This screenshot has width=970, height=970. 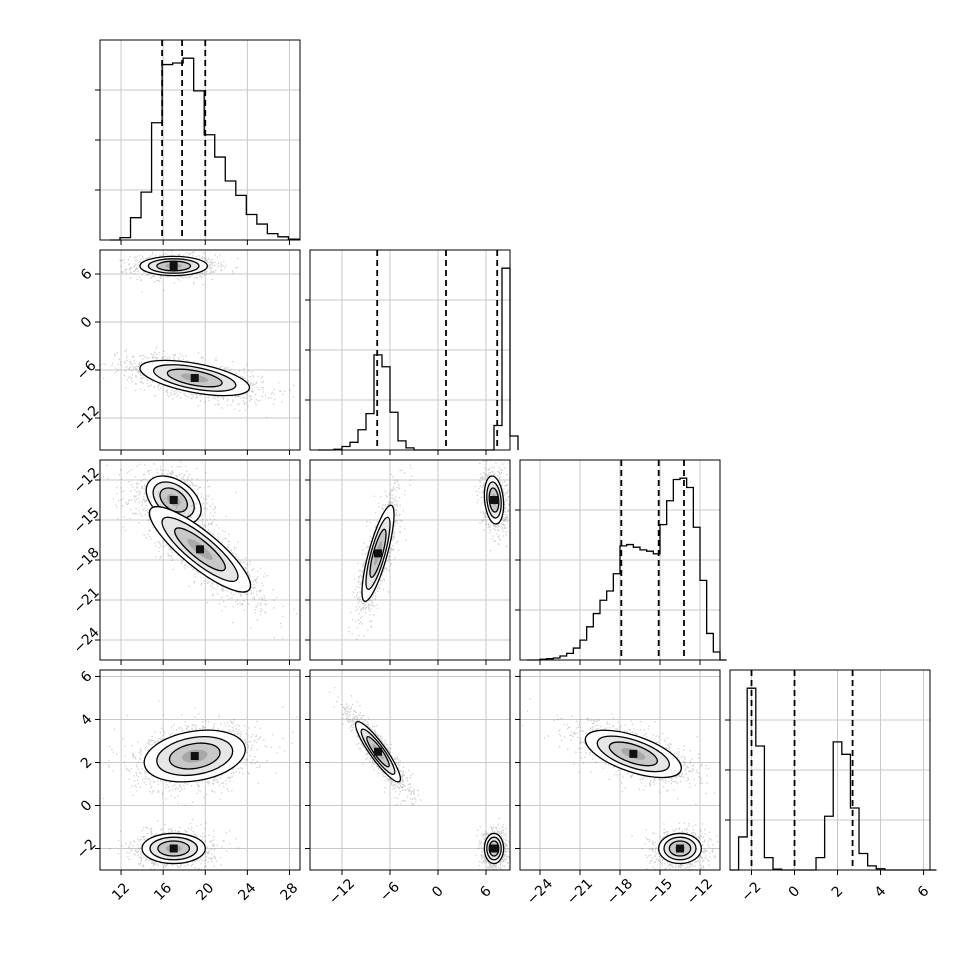 What do you see at coordinates (881, 892) in the screenshot?
I see `x-tick-label: 4` at bounding box center [881, 892].